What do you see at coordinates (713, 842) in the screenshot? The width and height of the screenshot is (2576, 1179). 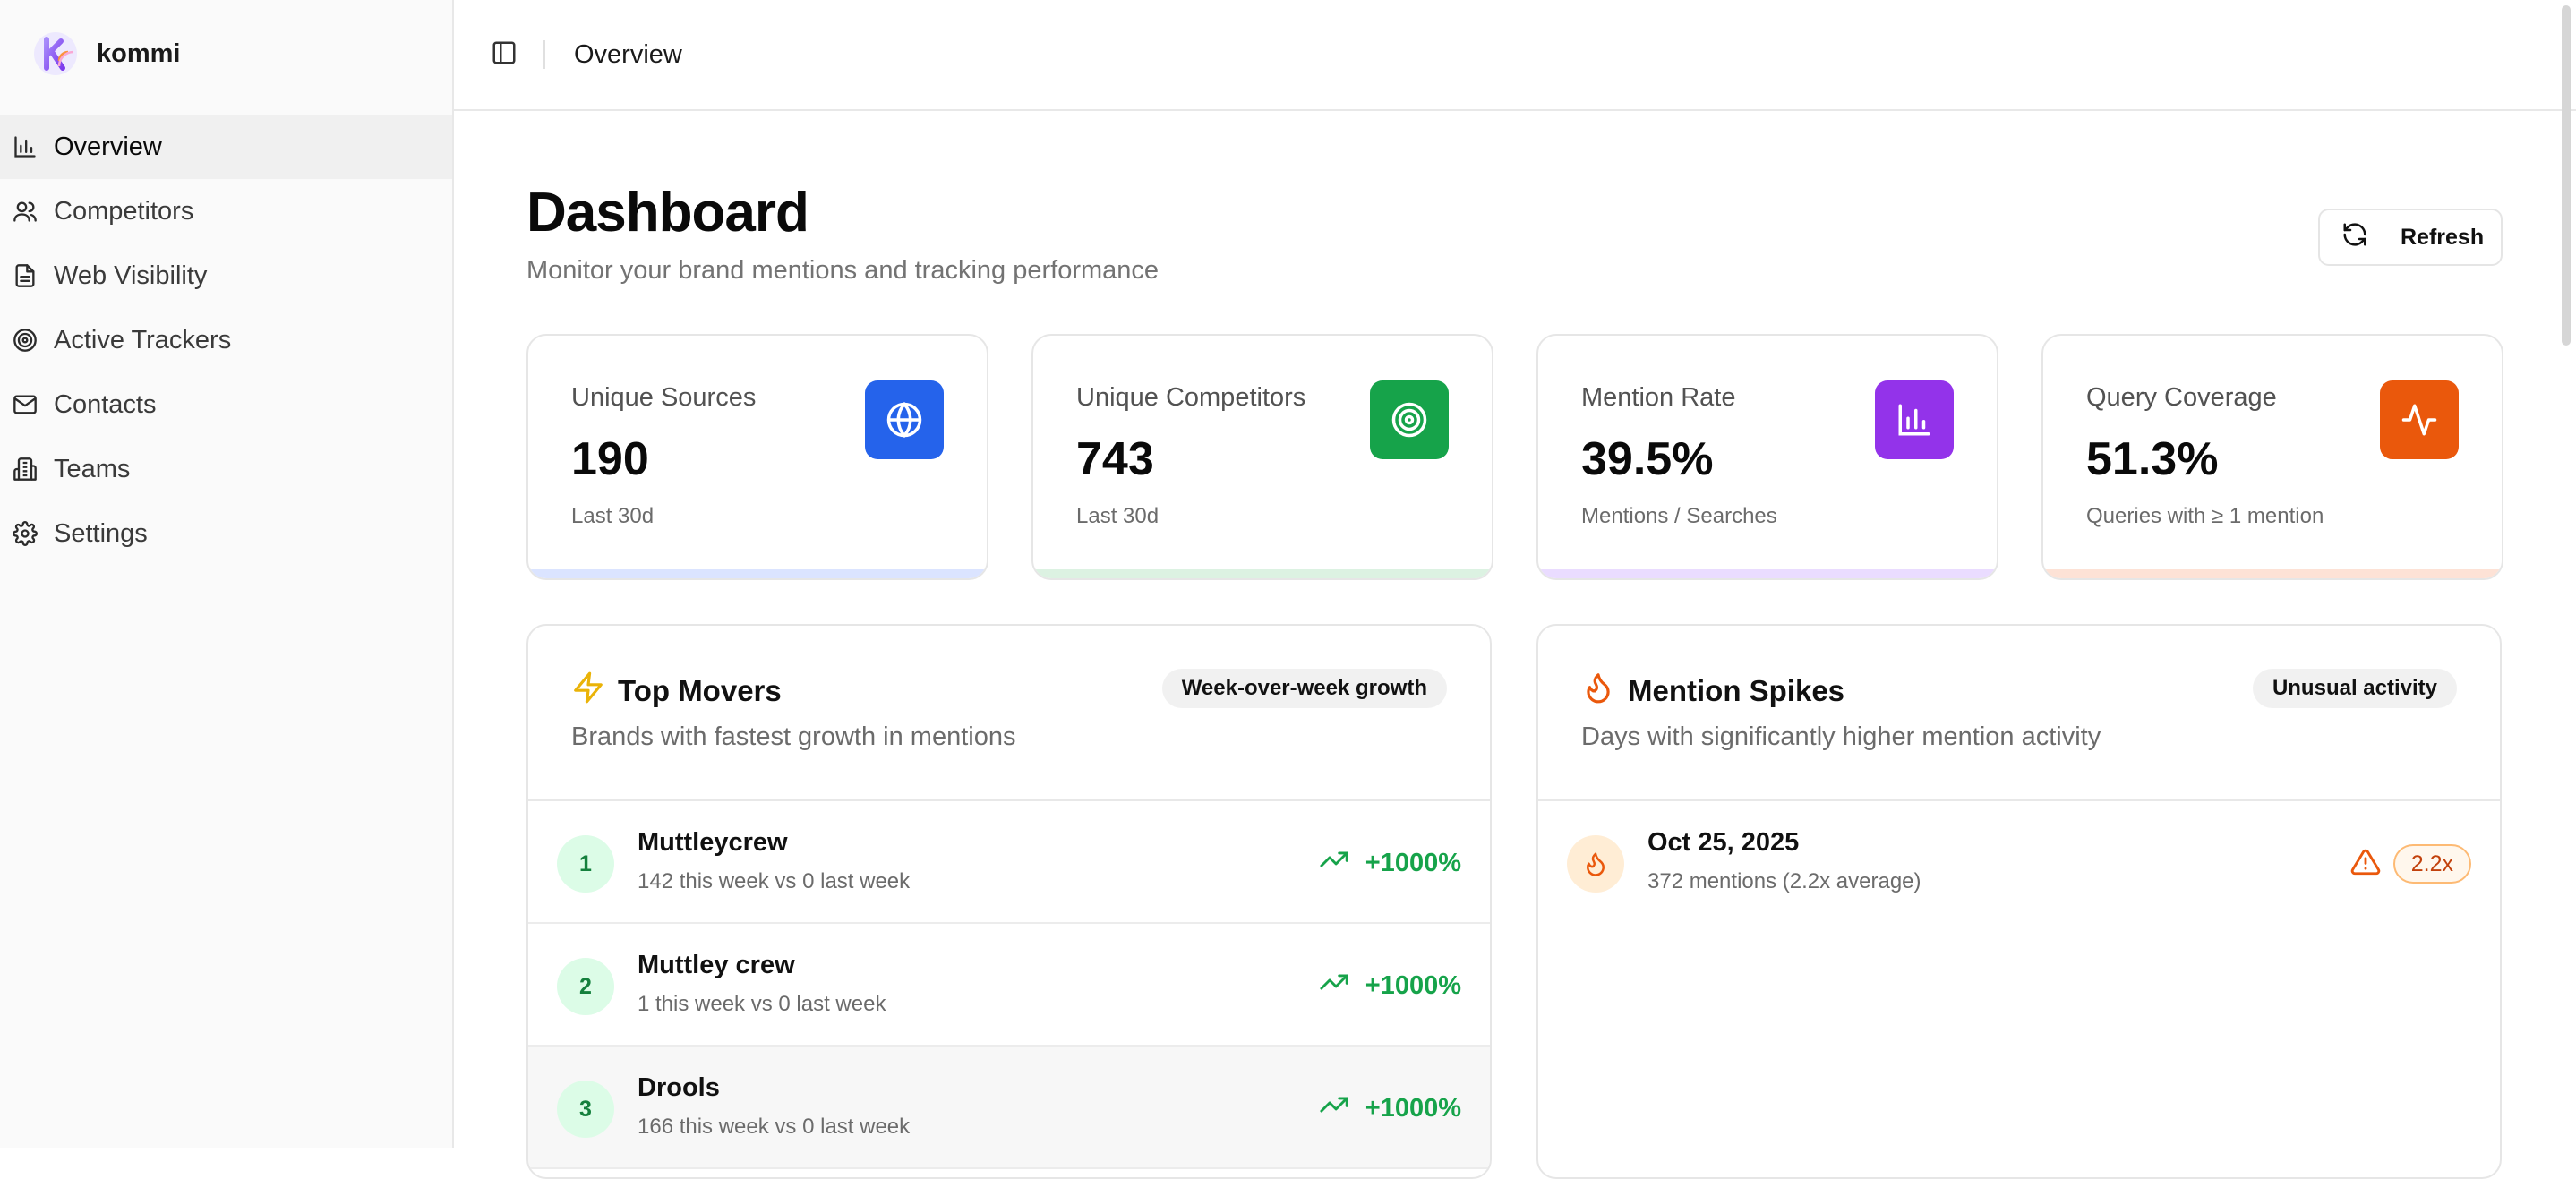 I see `brand-name: Muttleycrew` at bounding box center [713, 842].